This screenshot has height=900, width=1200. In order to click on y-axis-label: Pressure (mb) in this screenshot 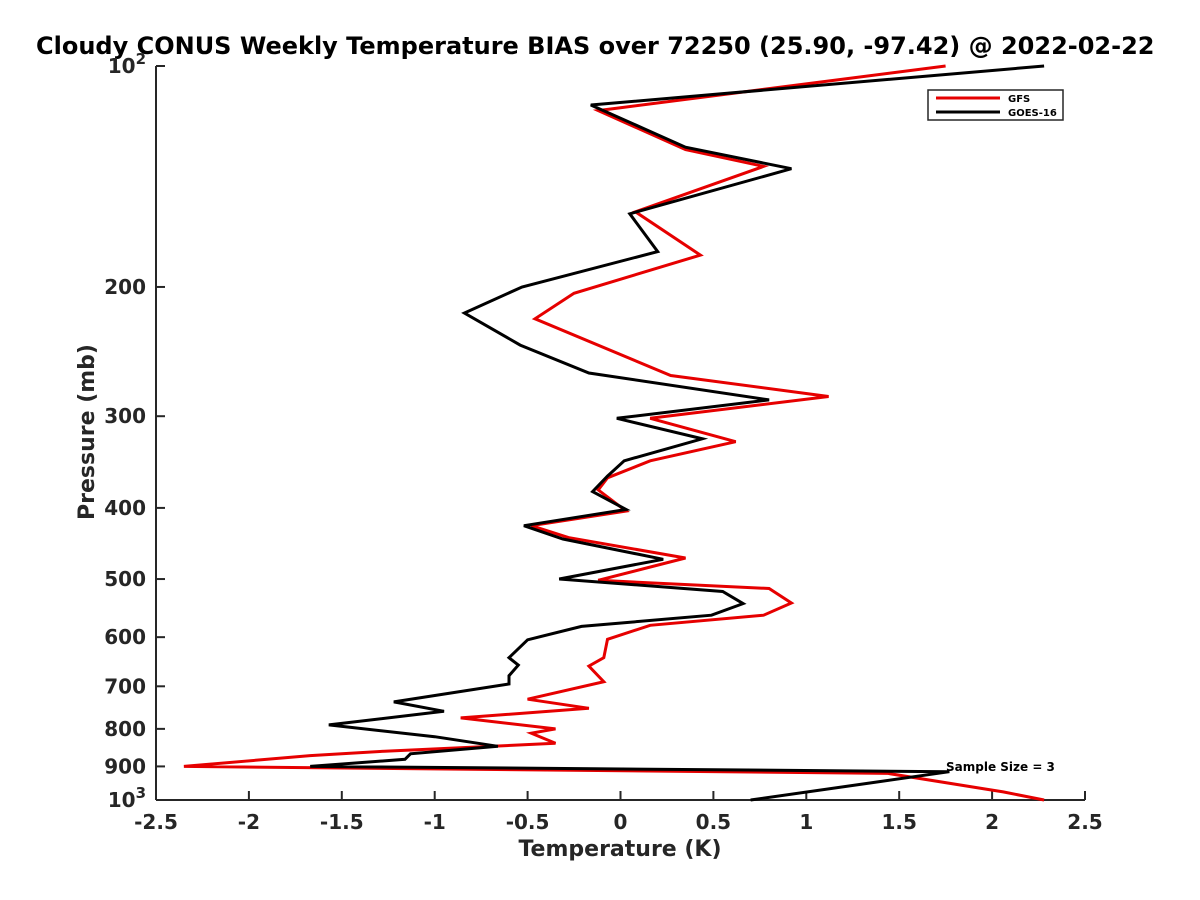, I will do `click(87, 432)`.